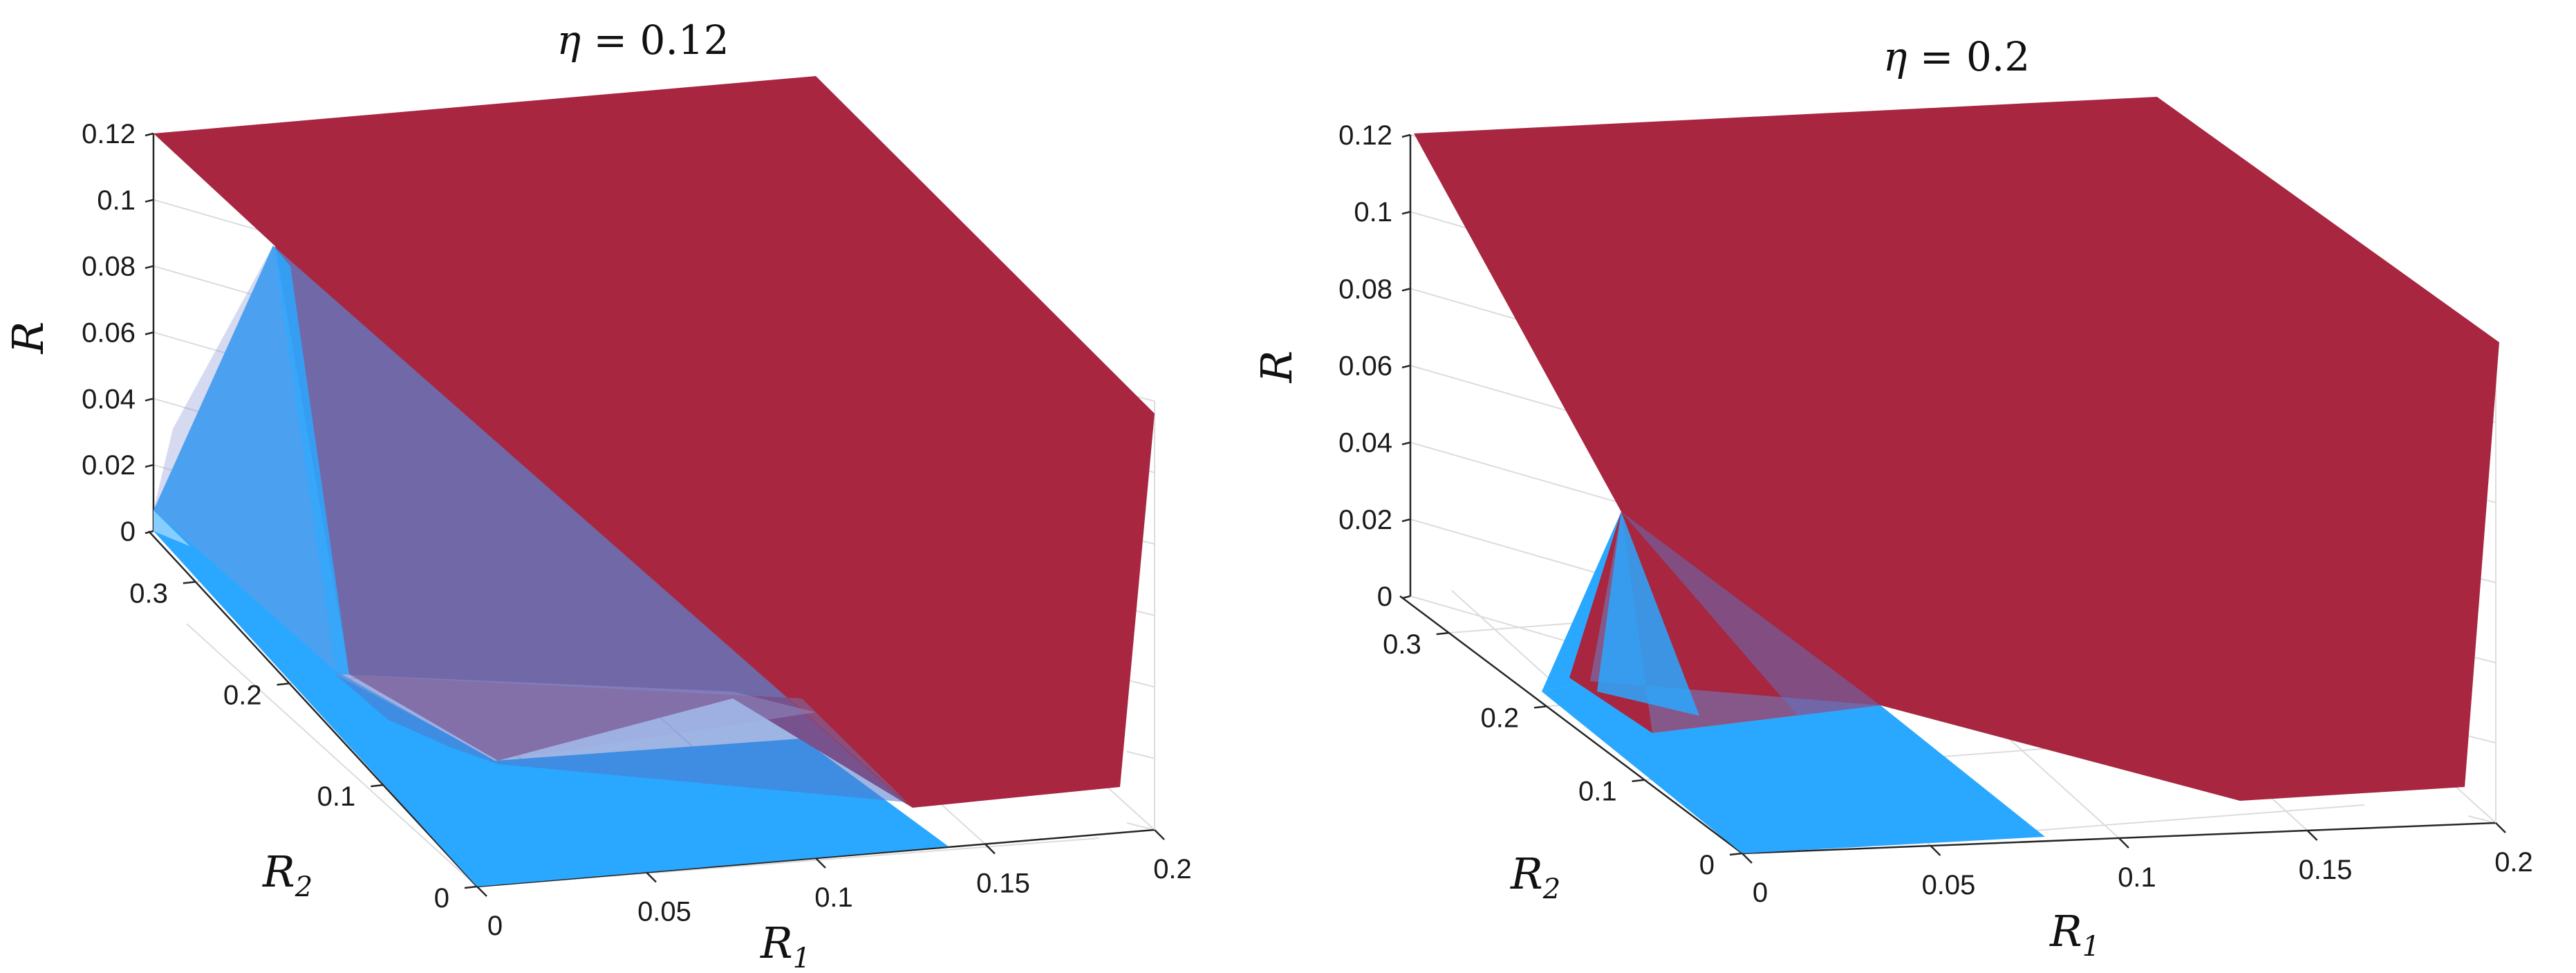 Image resolution: width=2576 pixels, height=973 pixels. I want to click on inner-pyramid-ridge, so click(244, 458).